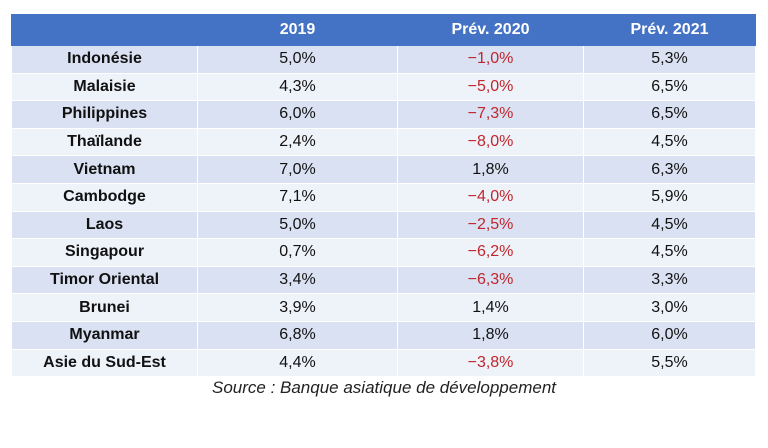  I want to click on value-prev-2021: 3,3%, so click(669, 280).